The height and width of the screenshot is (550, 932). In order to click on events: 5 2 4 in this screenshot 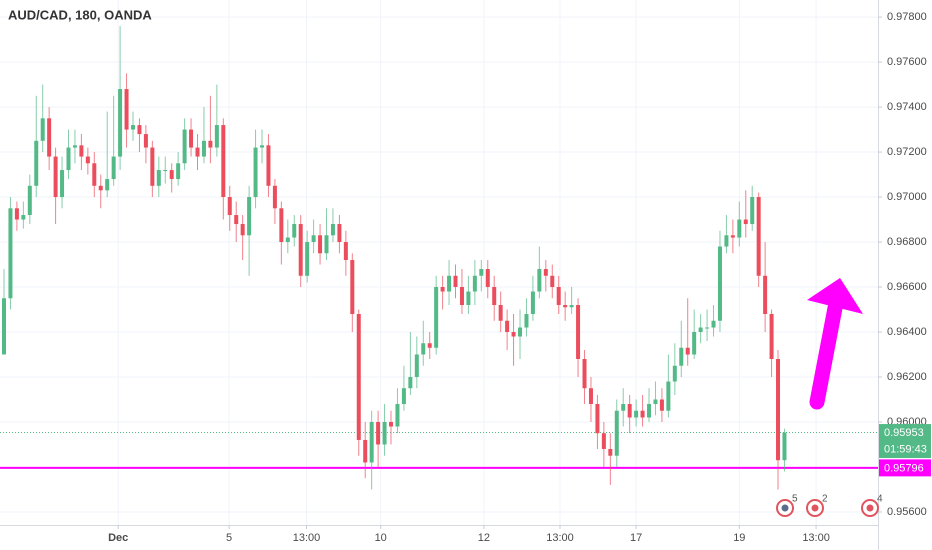, I will do `click(829, 505)`.